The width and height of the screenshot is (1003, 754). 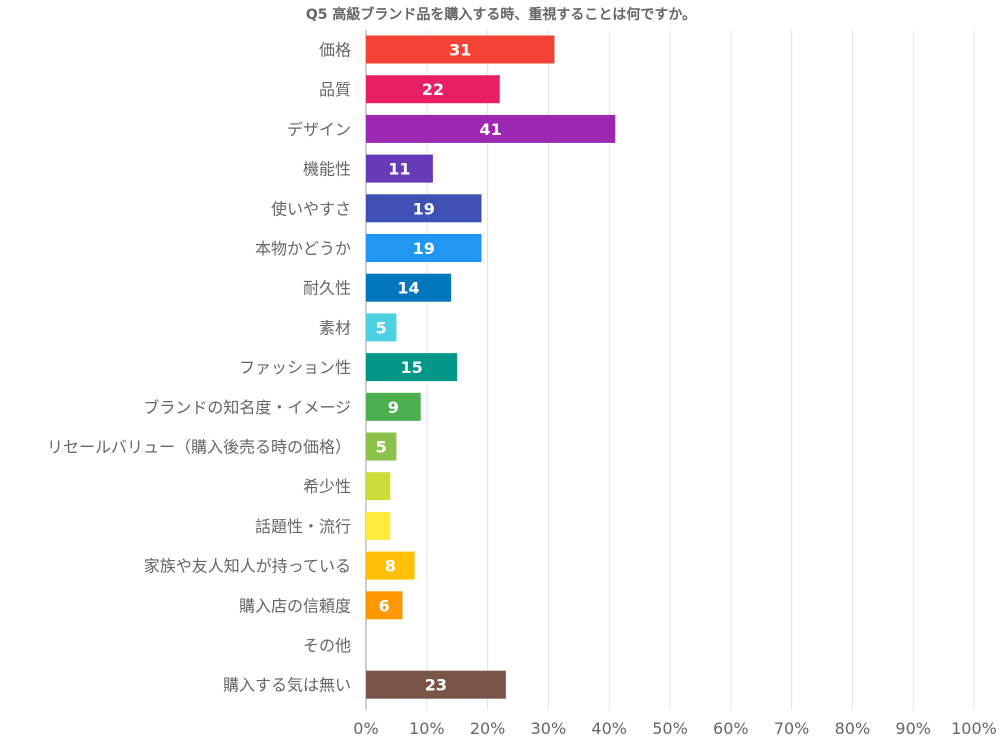 What do you see at coordinates (731, 728) in the screenshot?
I see `x-tick-label: 60%` at bounding box center [731, 728].